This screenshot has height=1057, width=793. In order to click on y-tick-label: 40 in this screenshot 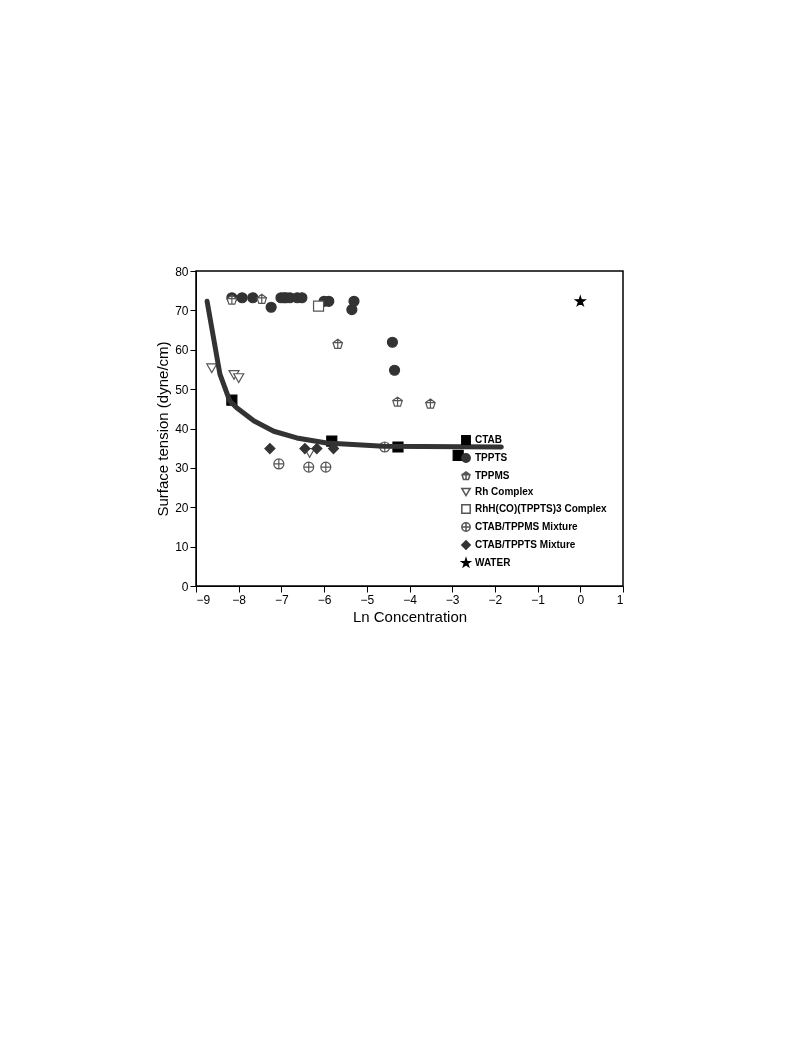, I will do `click(182, 429)`.